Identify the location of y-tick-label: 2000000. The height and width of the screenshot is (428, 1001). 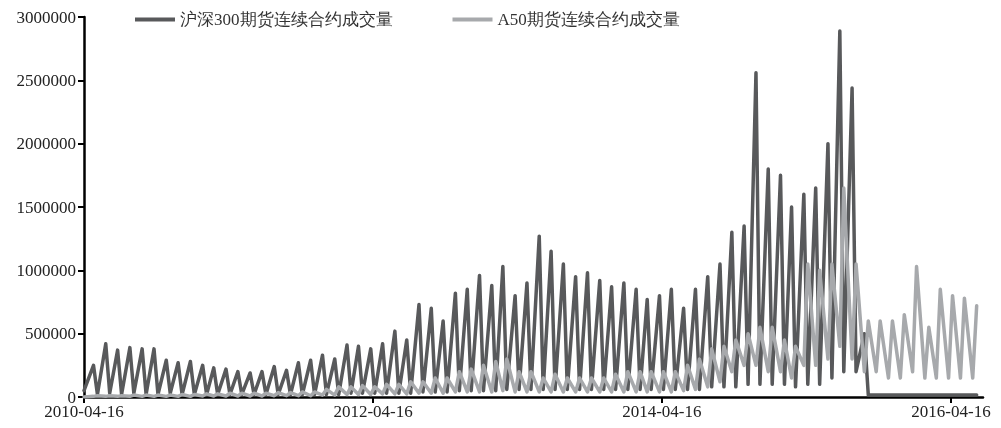
(46, 144).